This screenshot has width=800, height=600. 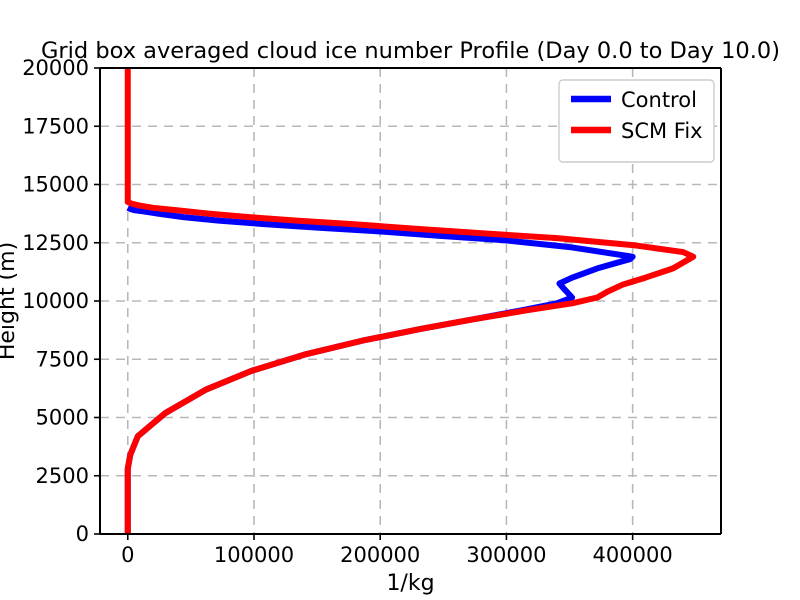 I want to click on y-tick-label-1: 2500, so click(x=62, y=476).